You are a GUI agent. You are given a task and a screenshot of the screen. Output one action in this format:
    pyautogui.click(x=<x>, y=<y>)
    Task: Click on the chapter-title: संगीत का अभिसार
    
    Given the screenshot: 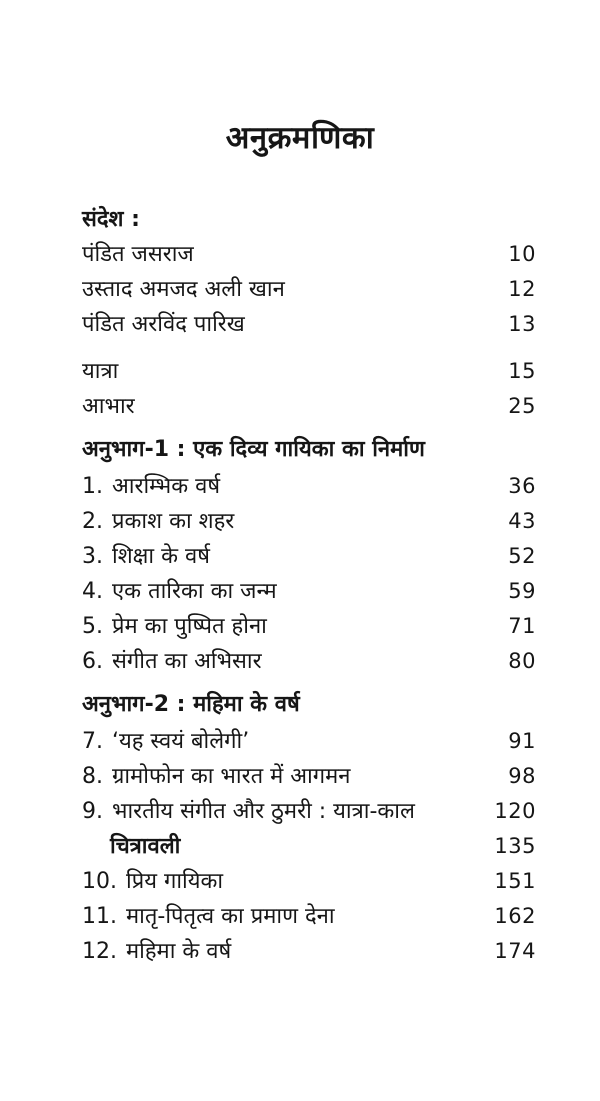 What is the action you would take?
    pyautogui.click(x=187, y=661)
    